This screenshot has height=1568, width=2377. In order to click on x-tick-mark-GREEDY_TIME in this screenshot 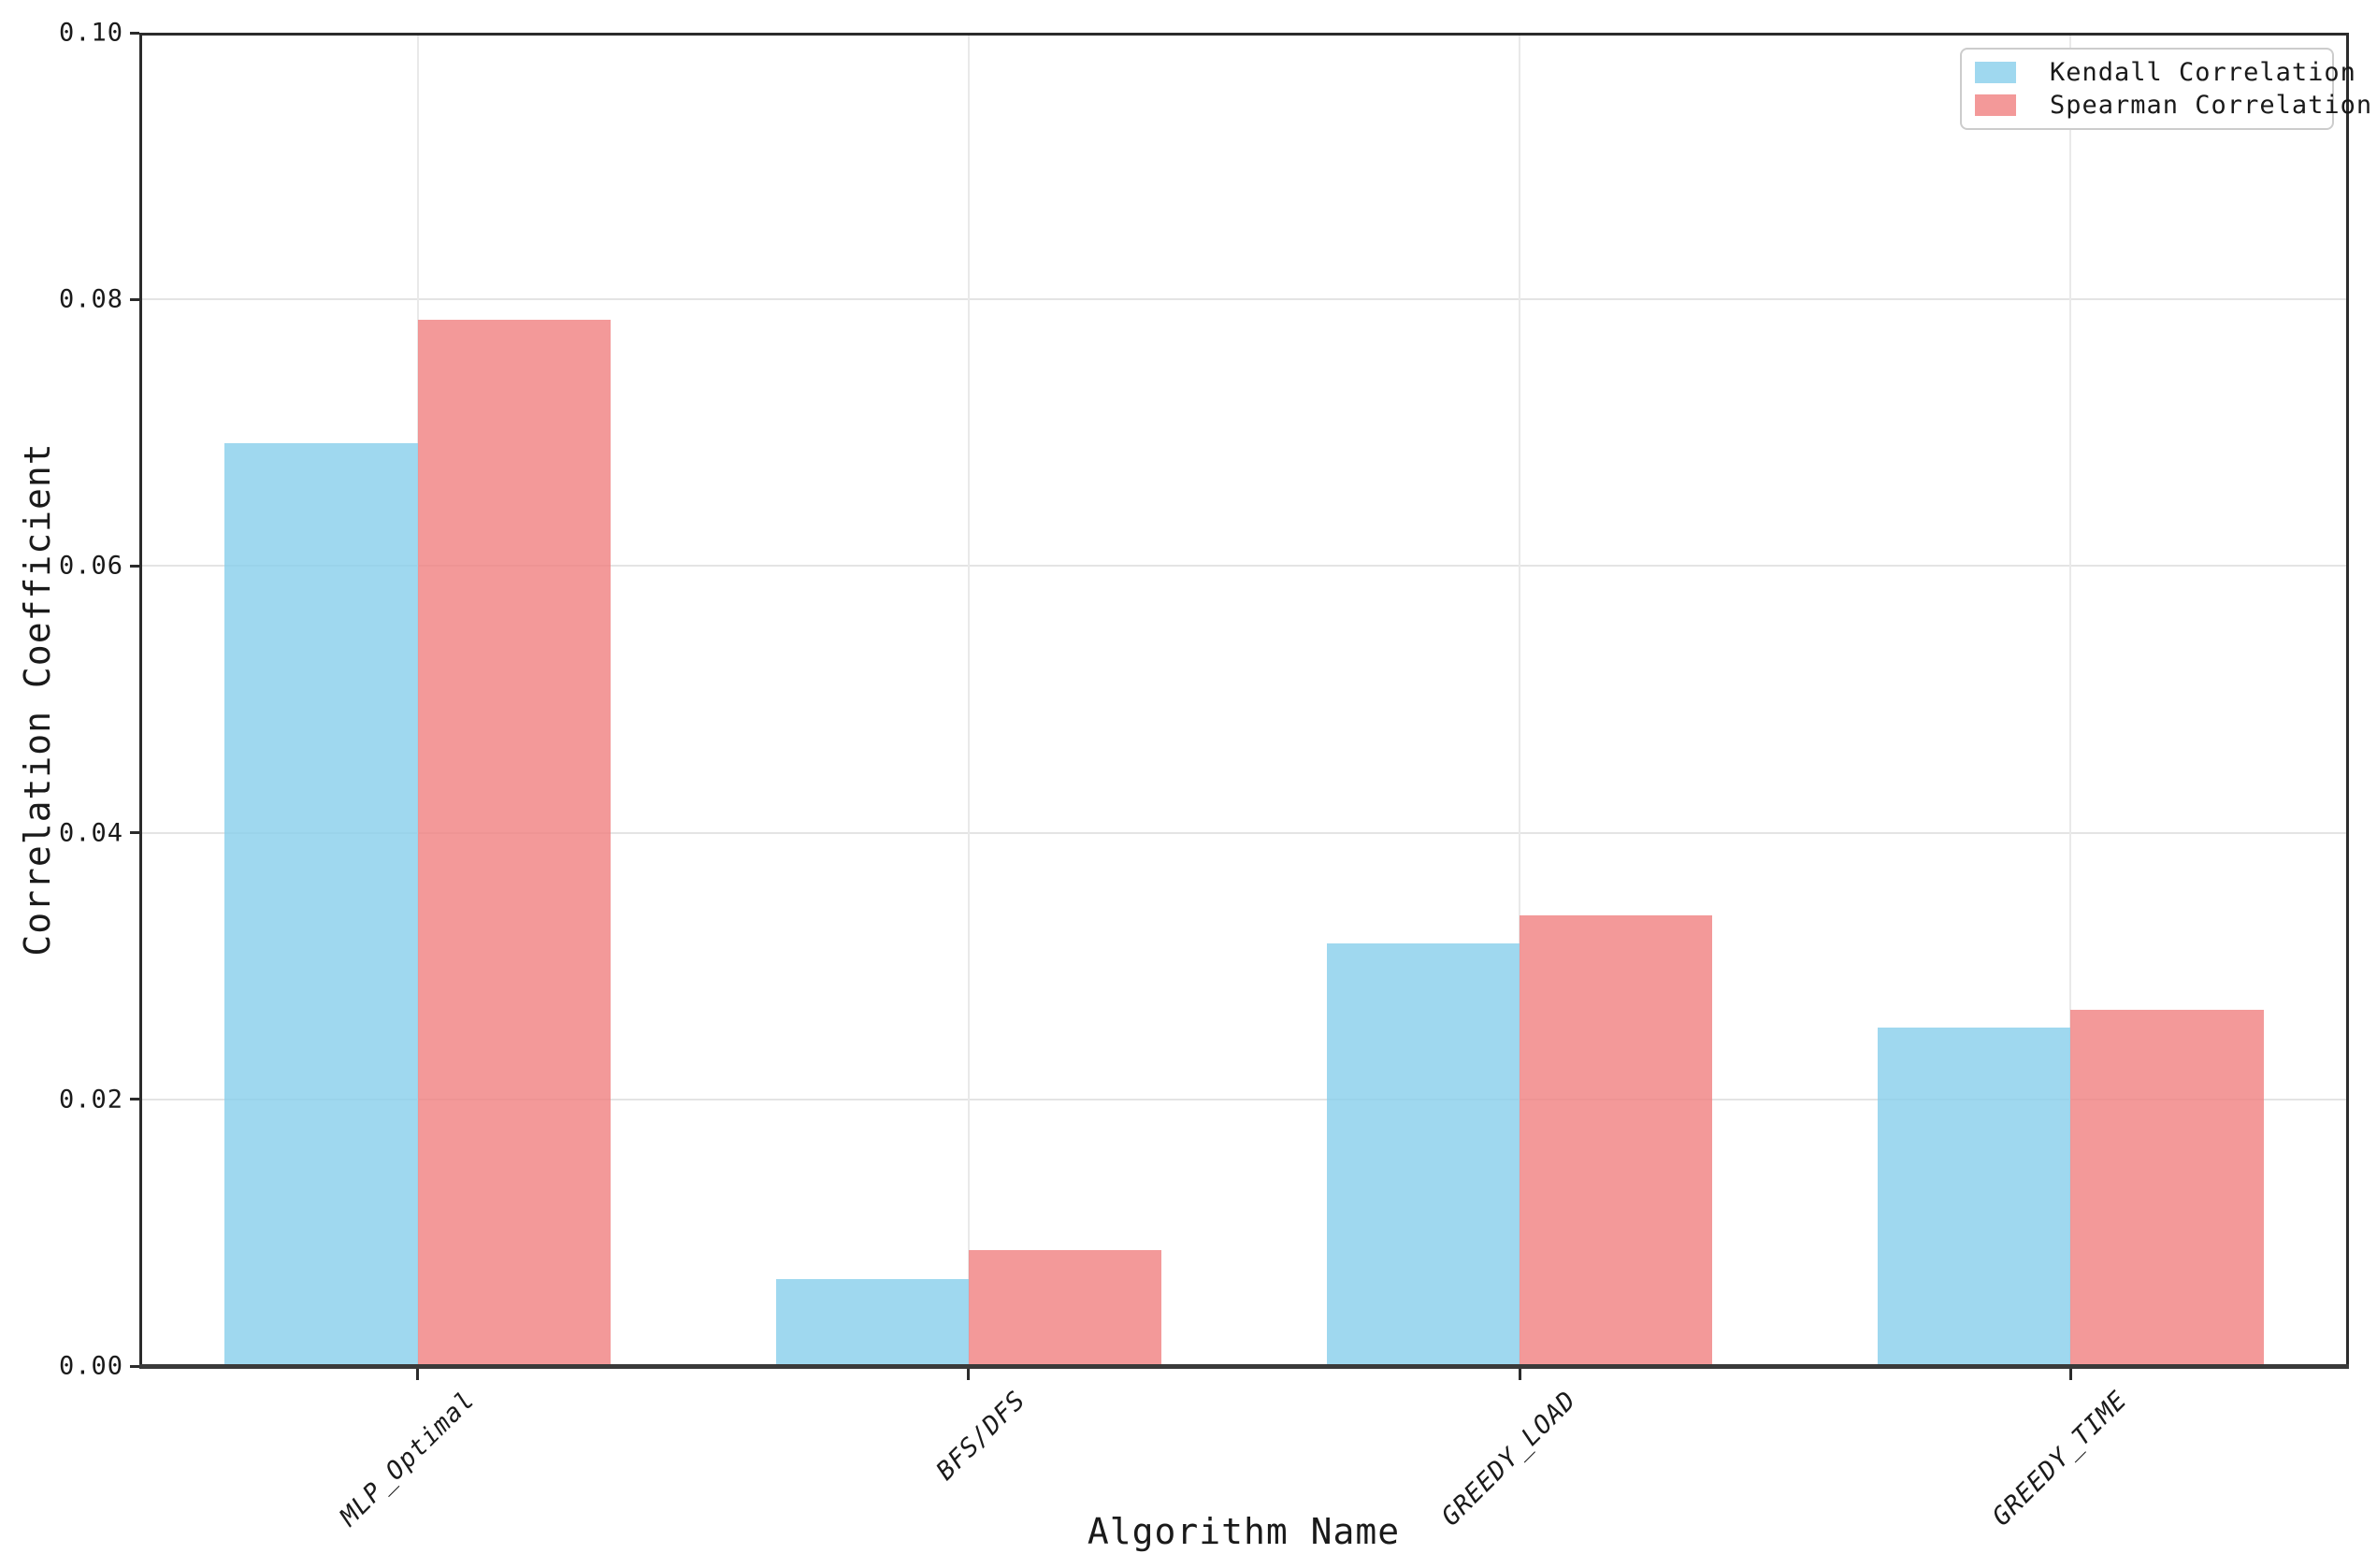, I will do `click(2070, 1374)`.